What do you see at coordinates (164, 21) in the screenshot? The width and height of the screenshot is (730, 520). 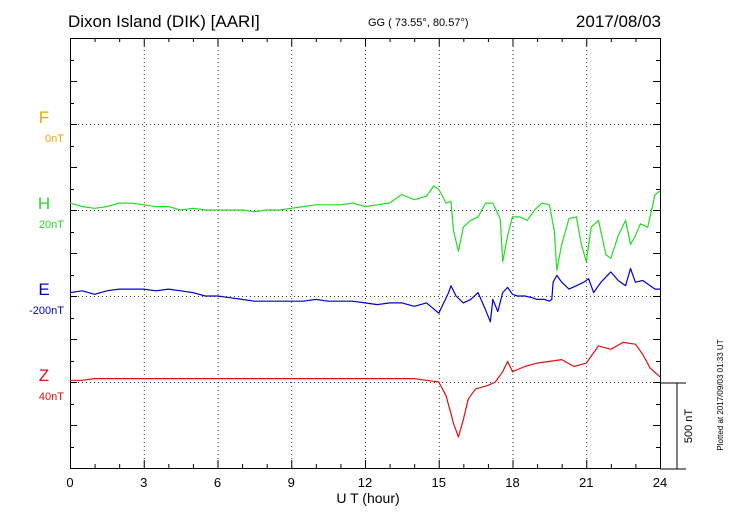 I see `chart-title: Dixon Island (DIK) [AARI]` at bounding box center [164, 21].